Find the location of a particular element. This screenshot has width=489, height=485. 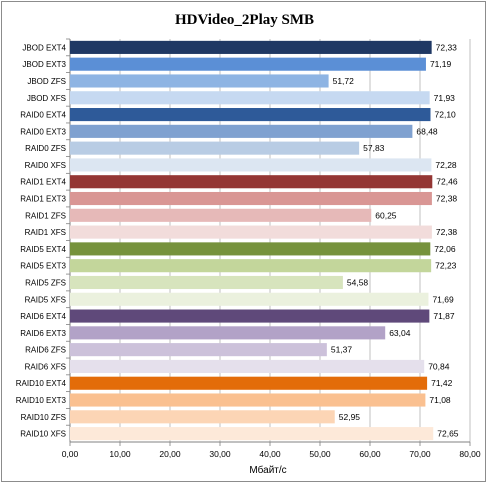

category-label: RAID1 XFS is located at coordinates (45, 232).